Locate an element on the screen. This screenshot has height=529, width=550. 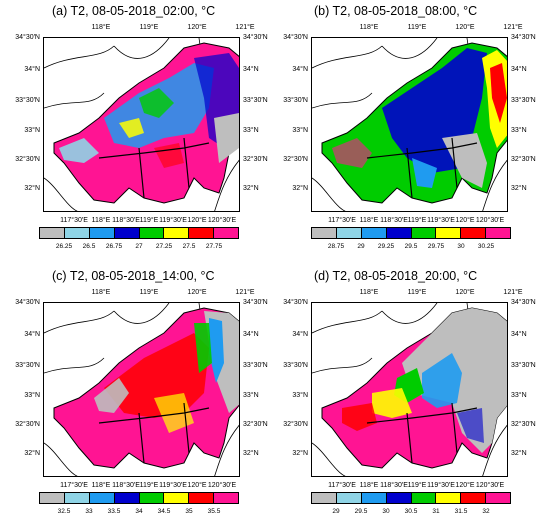
lat-tick-right: 34°30′N is located at coordinates (255, 37).